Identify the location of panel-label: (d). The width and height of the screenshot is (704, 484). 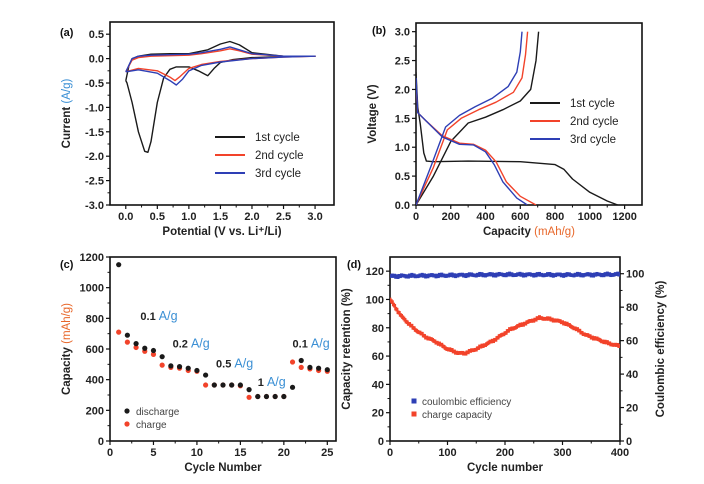
(354, 265).